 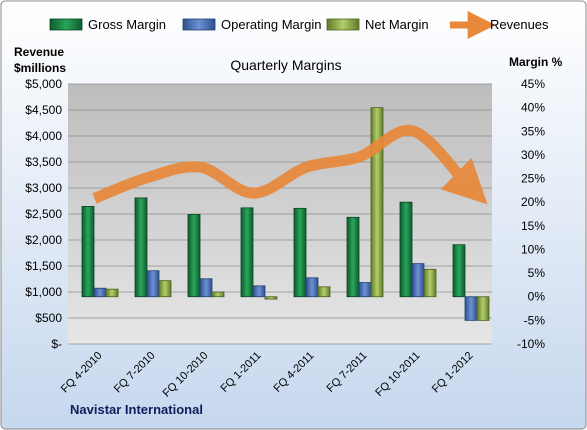 What do you see at coordinates (285, 65) in the screenshot?
I see `chart-title: Quarterly Margins` at bounding box center [285, 65].